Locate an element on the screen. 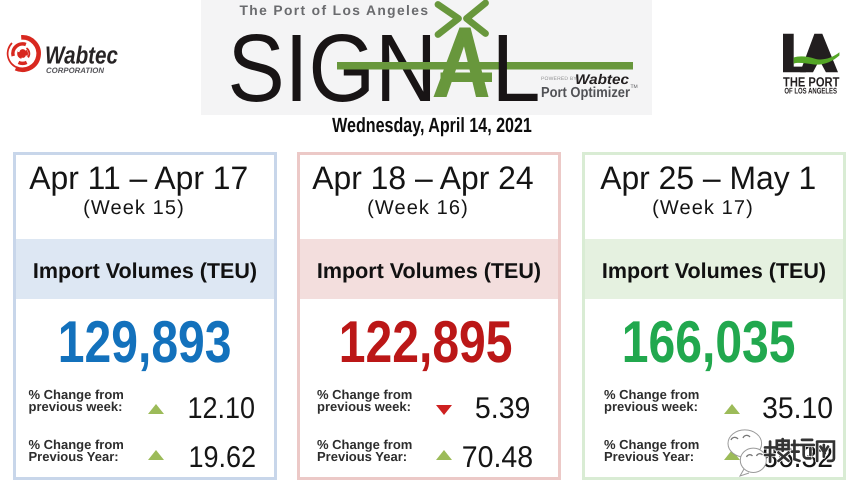 The image size is (860, 490). svg-text: Port Optimizer is located at coordinates (585, 93).